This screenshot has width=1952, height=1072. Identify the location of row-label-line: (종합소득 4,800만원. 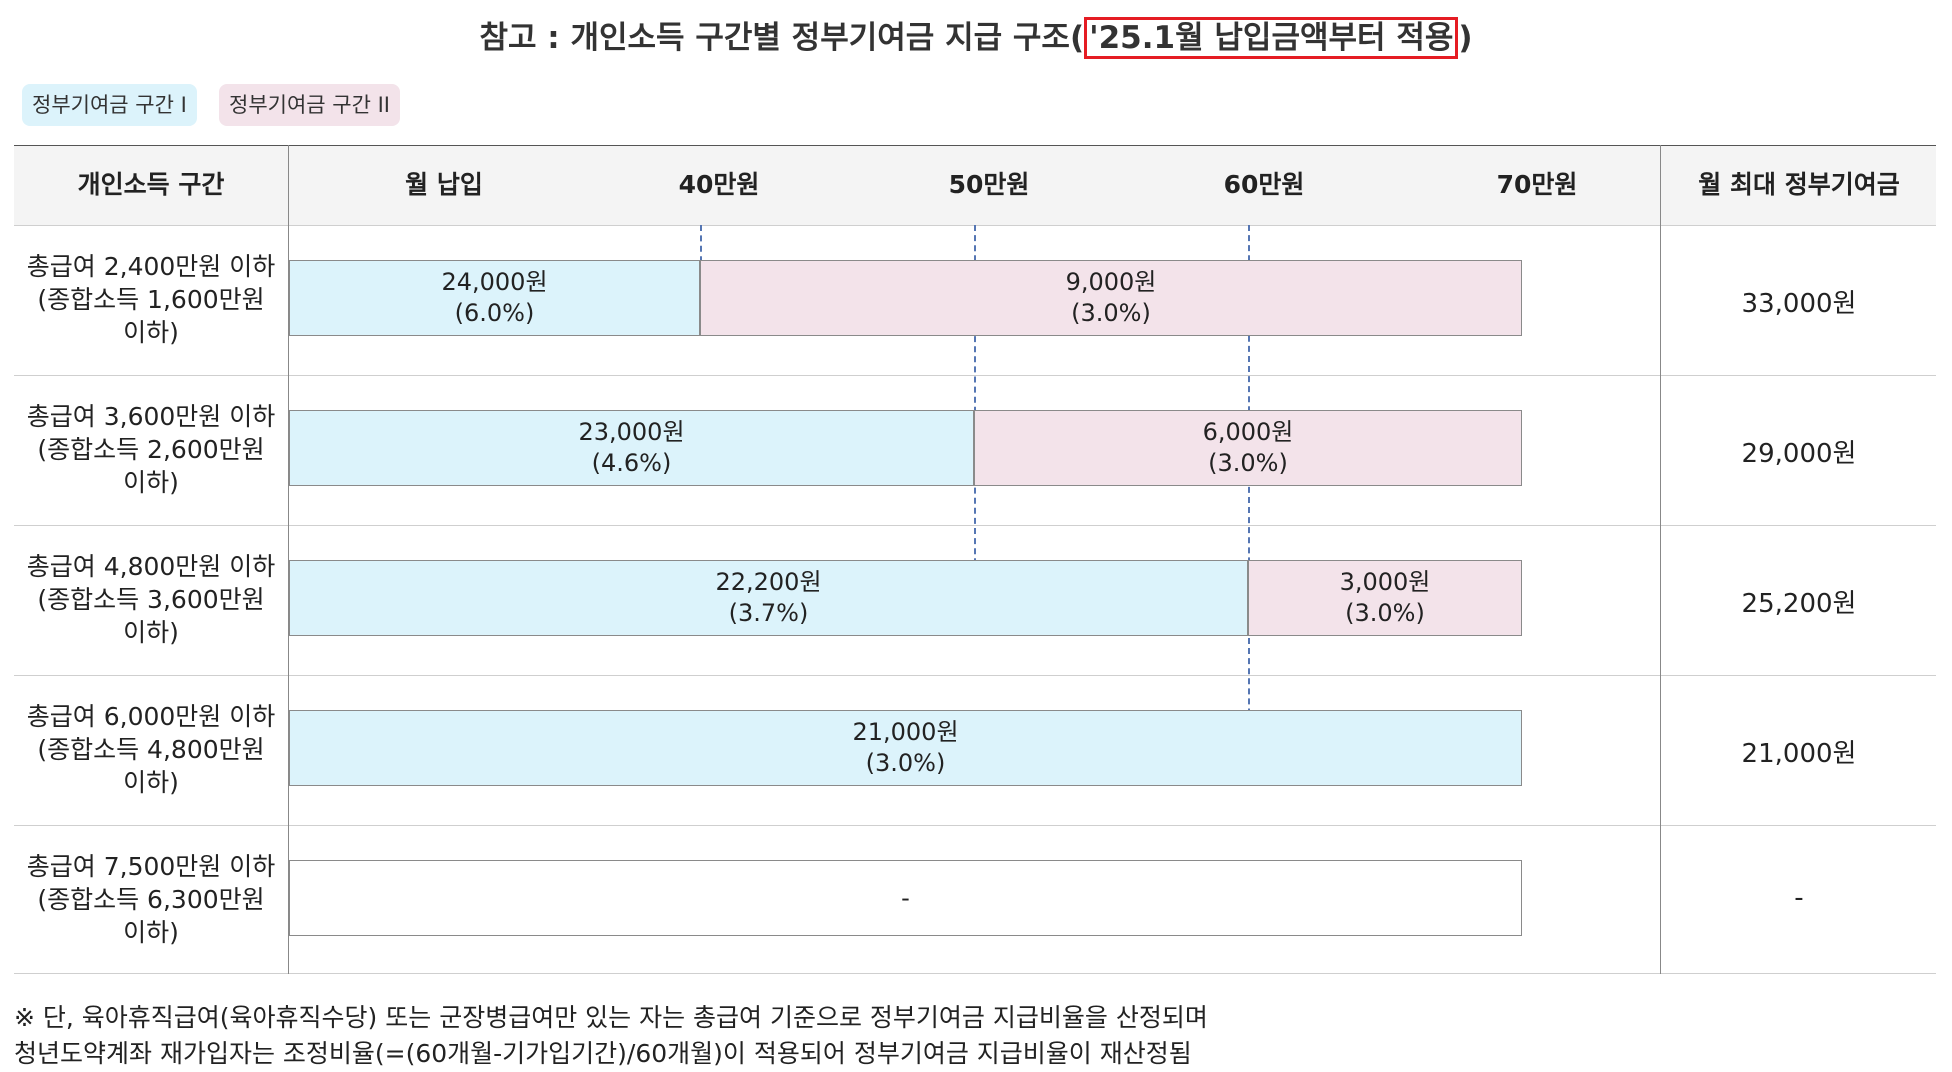
(151, 749).